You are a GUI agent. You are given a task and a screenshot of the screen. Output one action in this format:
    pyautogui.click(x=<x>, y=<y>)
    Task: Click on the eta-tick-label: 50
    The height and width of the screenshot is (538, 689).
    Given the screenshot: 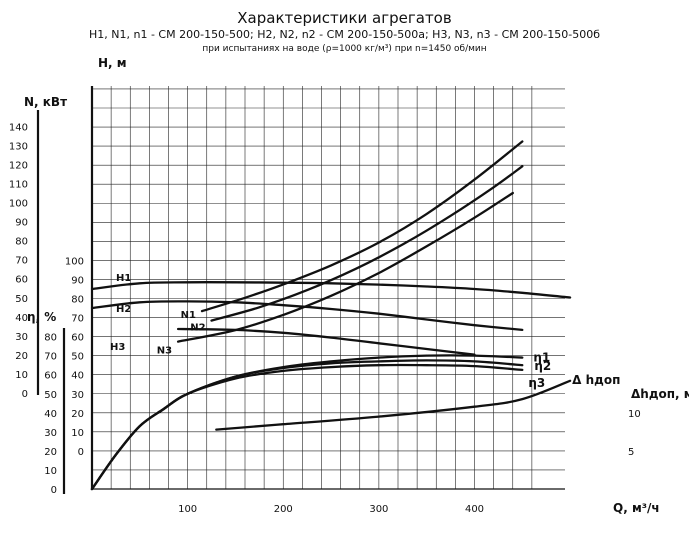 What is the action you would take?
    pyautogui.click(x=50, y=395)
    